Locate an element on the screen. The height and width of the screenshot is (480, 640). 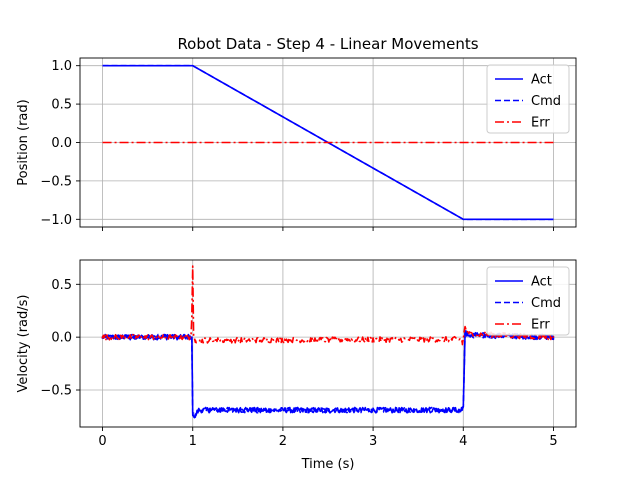
series-line-err is located at coordinates (328, 305).